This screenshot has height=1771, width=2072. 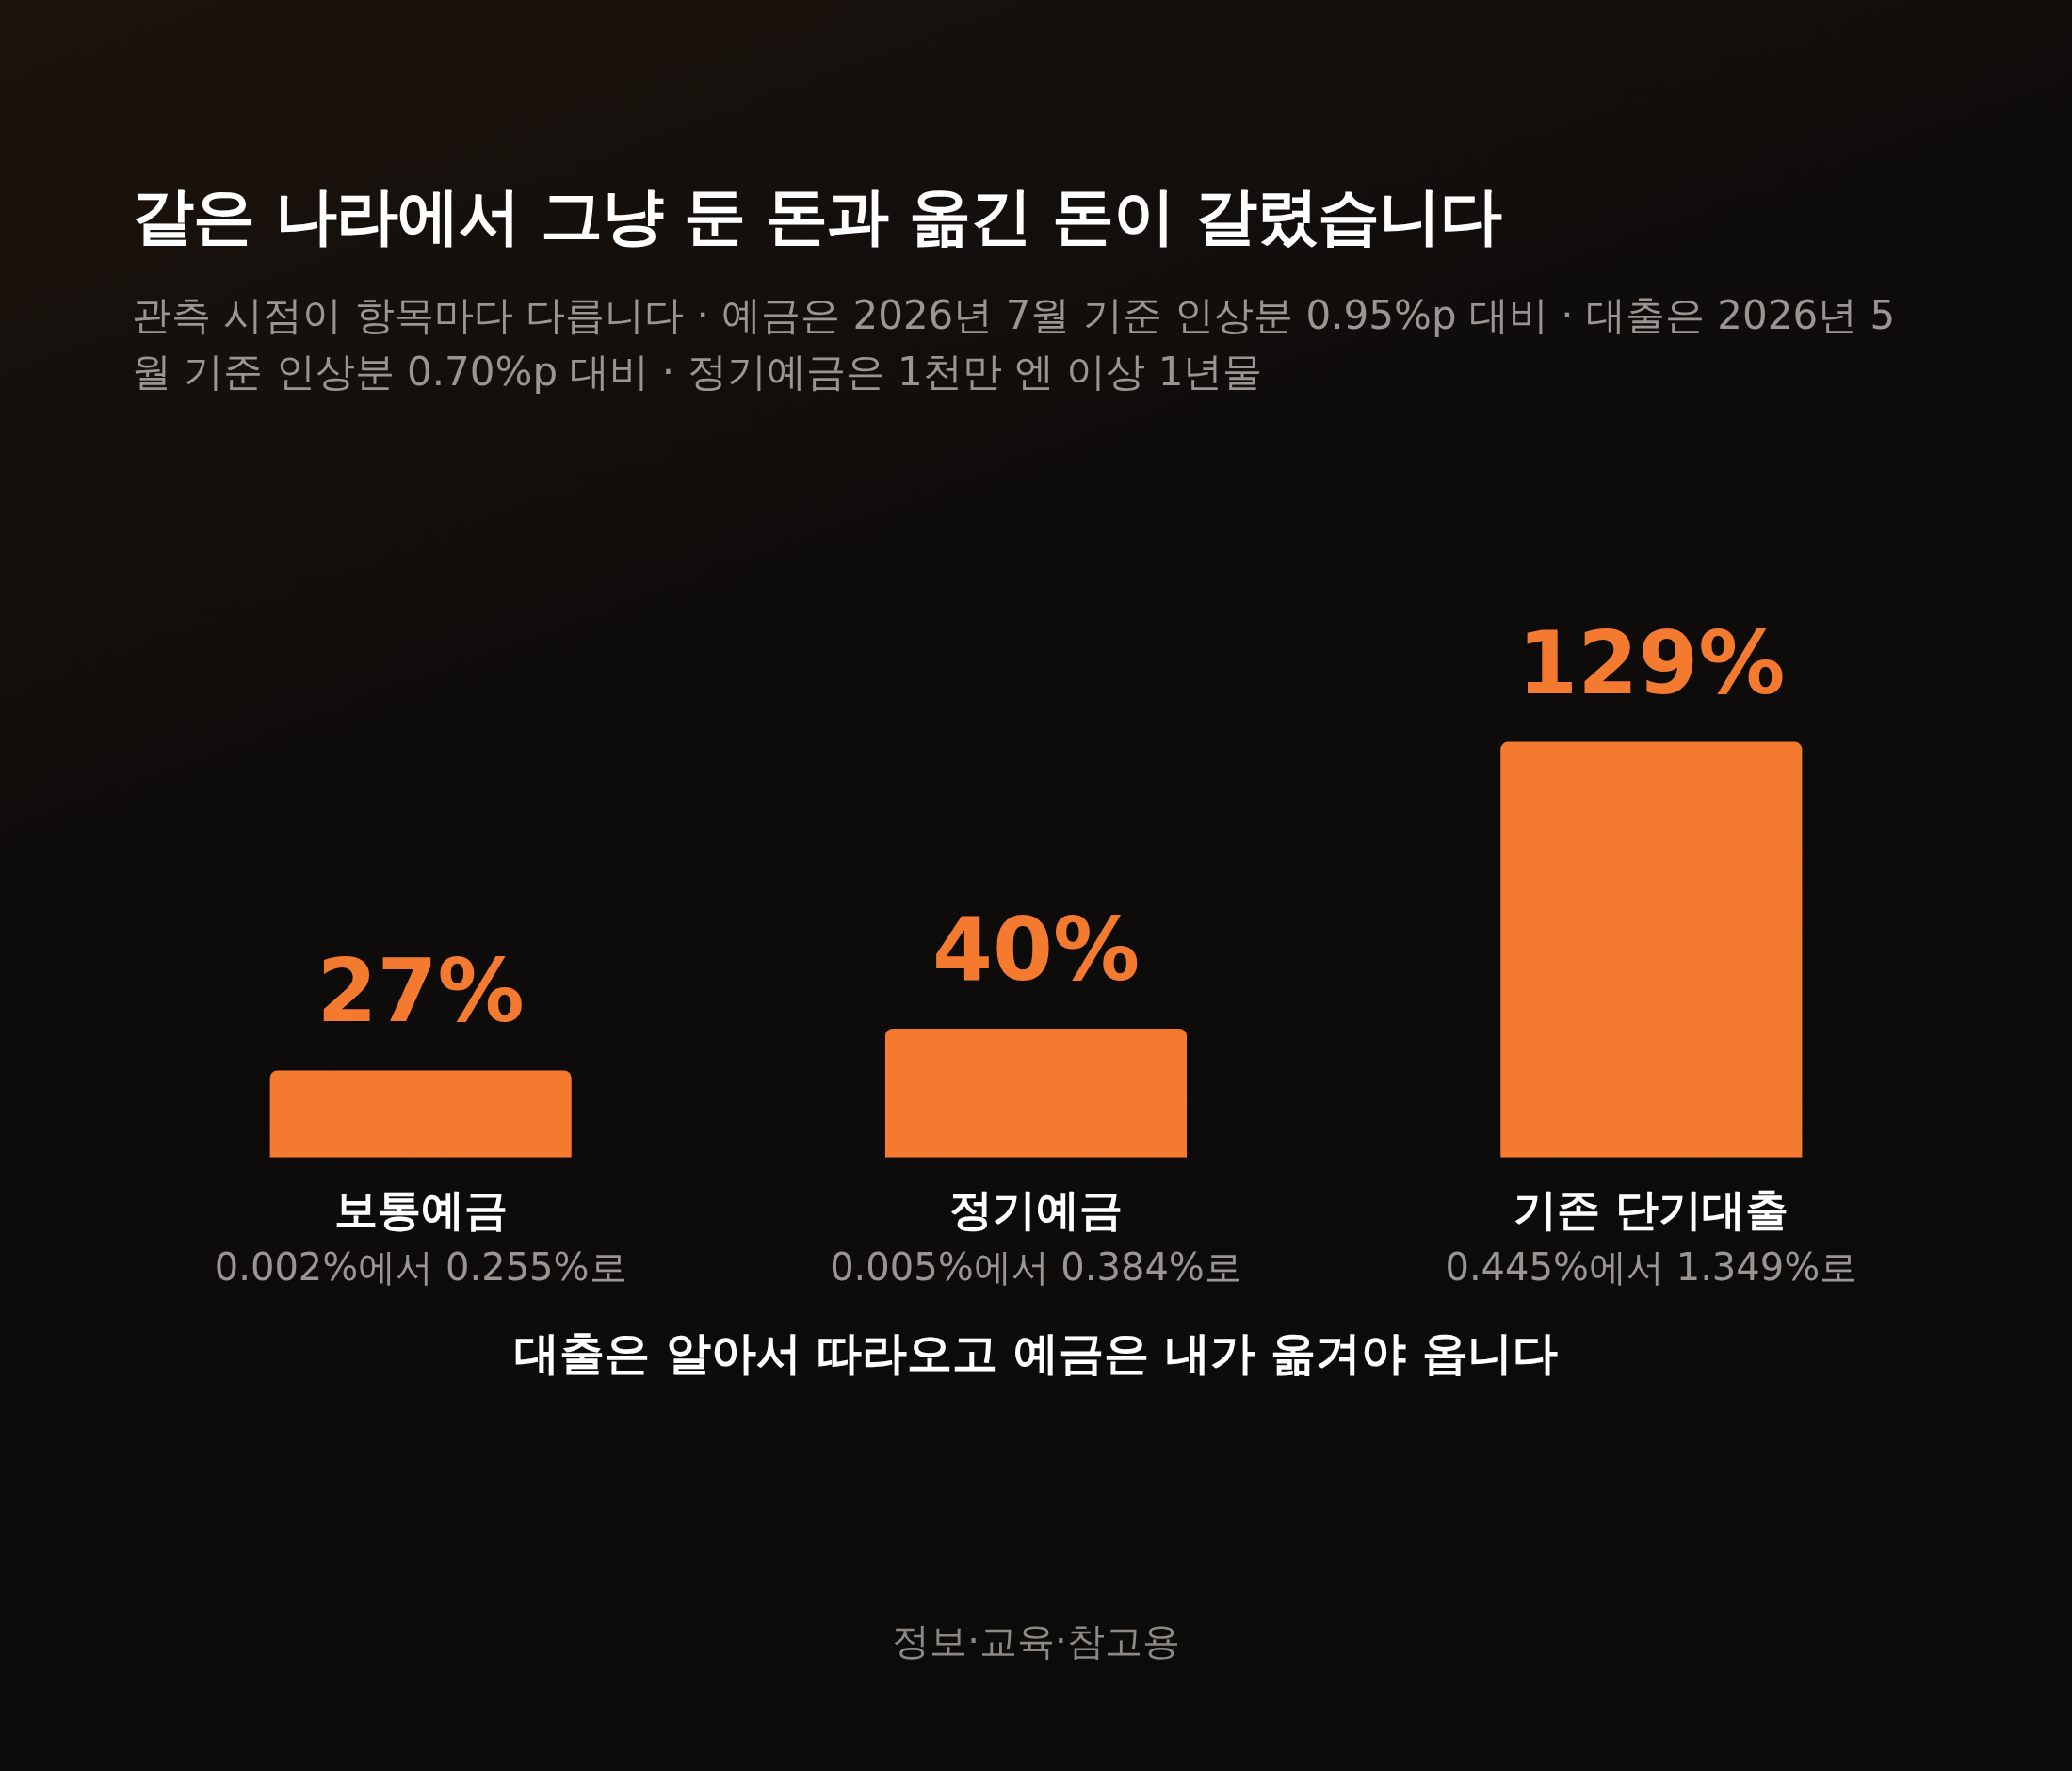 What do you see at coordinates (421, 1267) in the screenshot?
I see `text: 0.002%에서 0.255%로` at bounding box center [421, 1267].